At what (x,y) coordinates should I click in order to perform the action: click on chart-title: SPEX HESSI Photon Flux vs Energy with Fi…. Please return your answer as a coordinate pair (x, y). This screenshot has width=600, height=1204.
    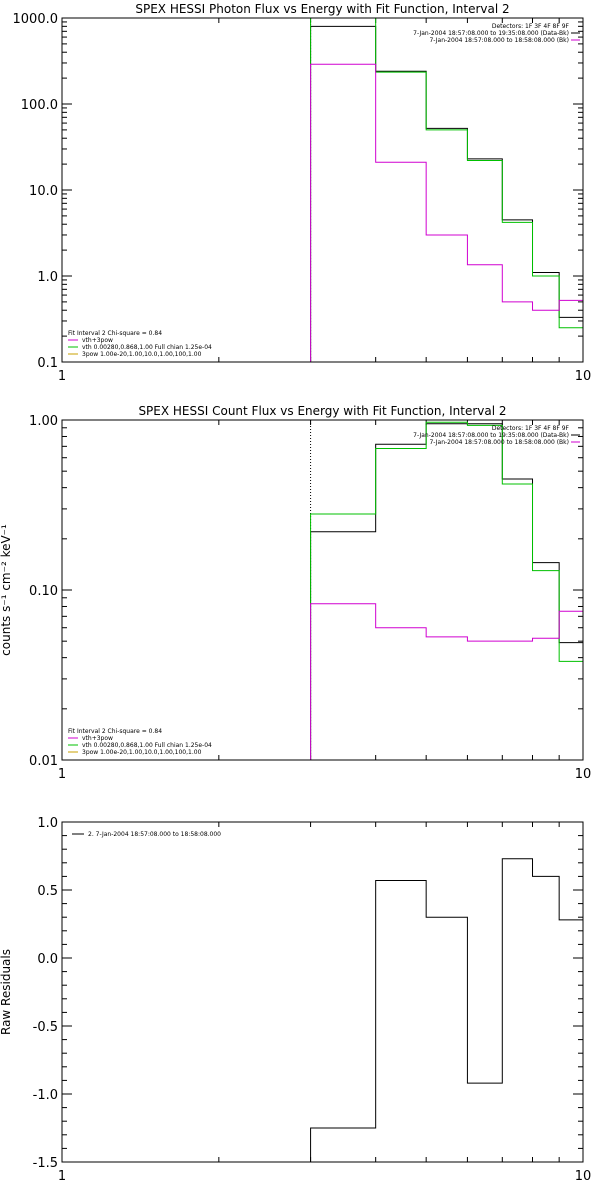
    Looking at the image, I should click on (322, 9).